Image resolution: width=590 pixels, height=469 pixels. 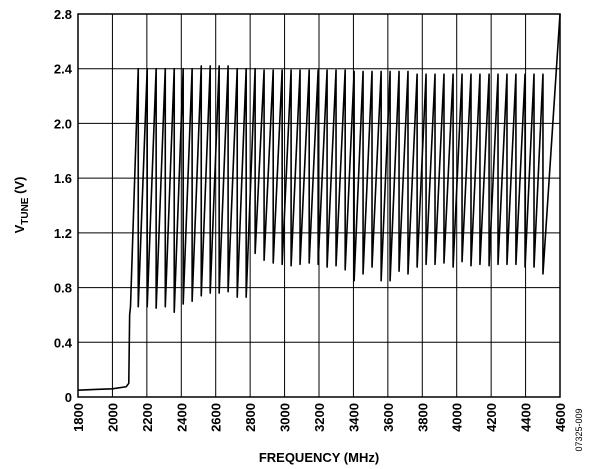 I want to click on x-tick-label: 3400, so click(x=353, y=417).